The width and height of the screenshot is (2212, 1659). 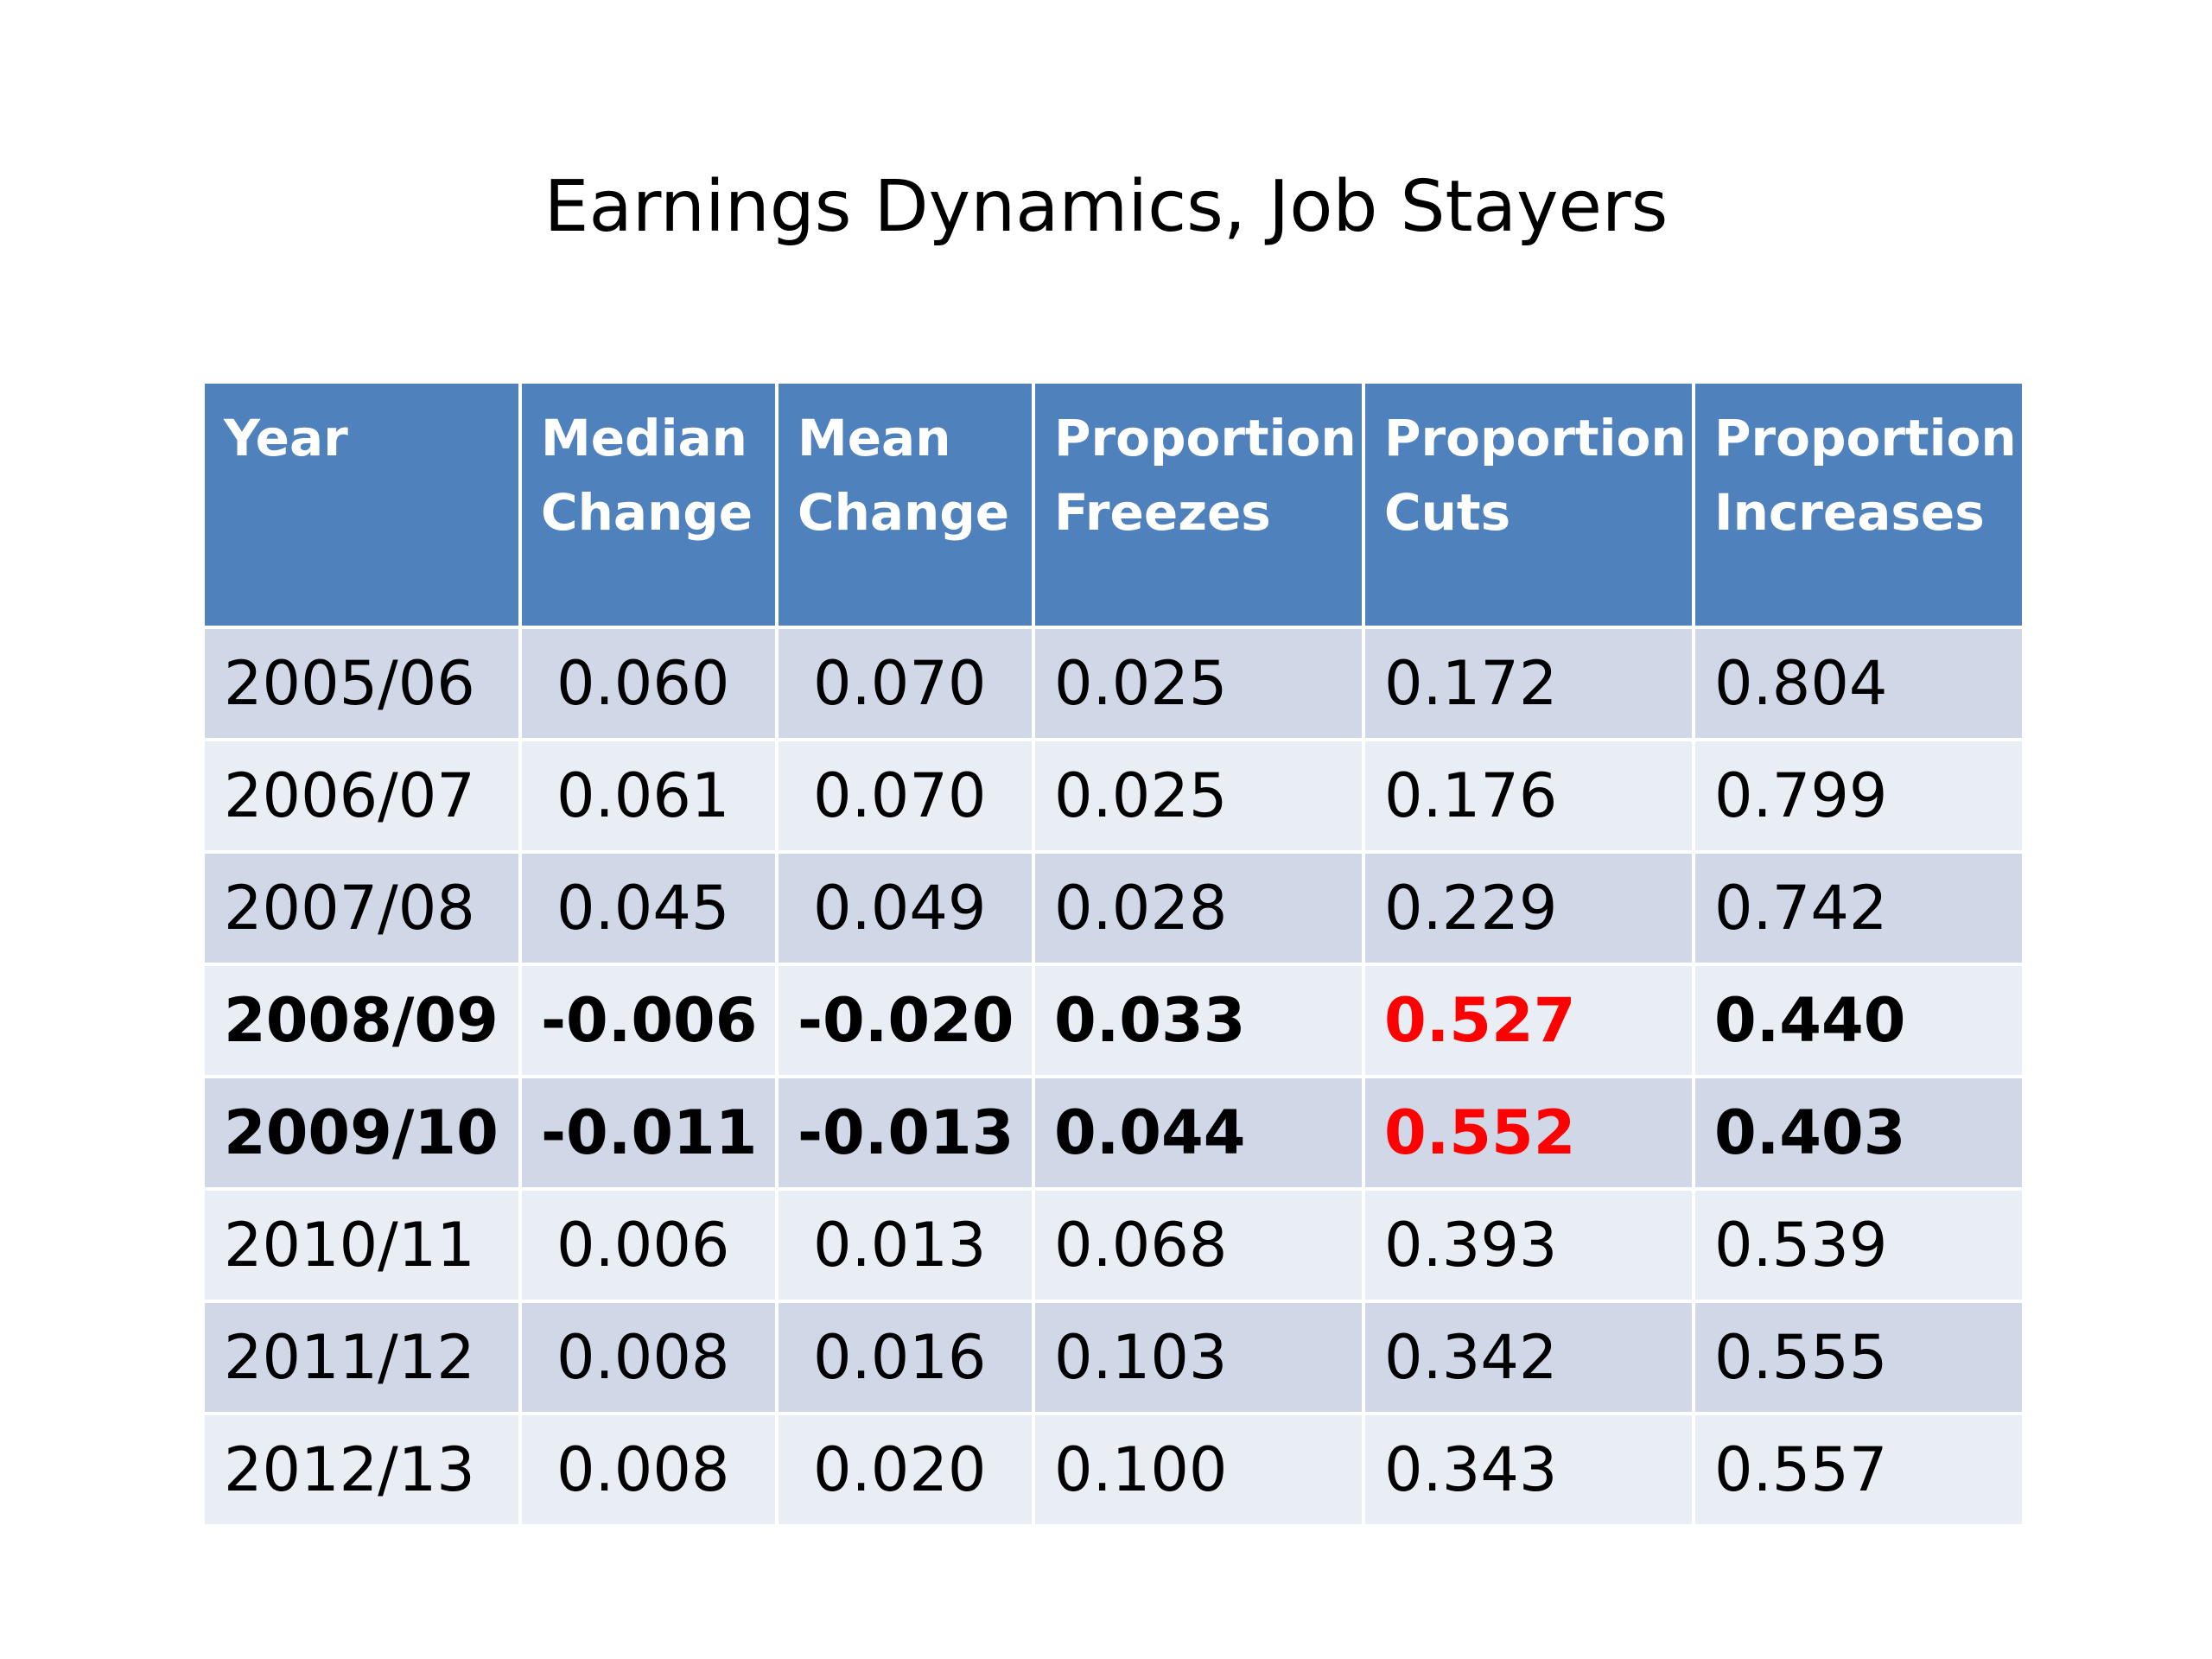 What do you see at coordinates (905, 1245) in the screenshot?
I see `cell-mean-change: 0.013` at bounding box center [905, 1245].